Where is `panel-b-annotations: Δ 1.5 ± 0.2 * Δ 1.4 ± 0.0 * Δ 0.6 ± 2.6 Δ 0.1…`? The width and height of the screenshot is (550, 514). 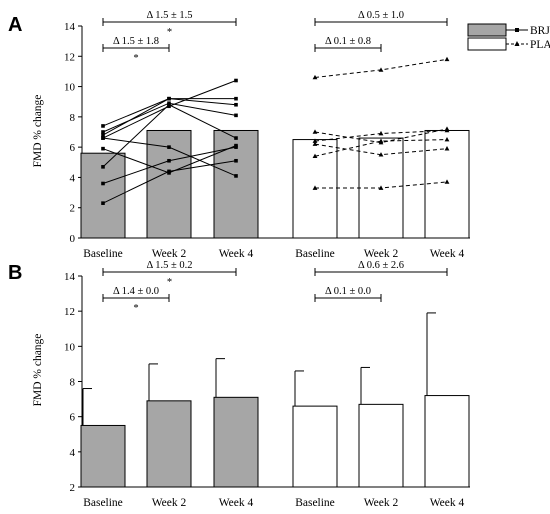
panel-b-annotations: Δ 1.5 ± 0.2 * Δ 1.4 ± 0.0 * Δ 0.6 ± 2.6 Δ 0.1… is located at coordinates (275, 287).